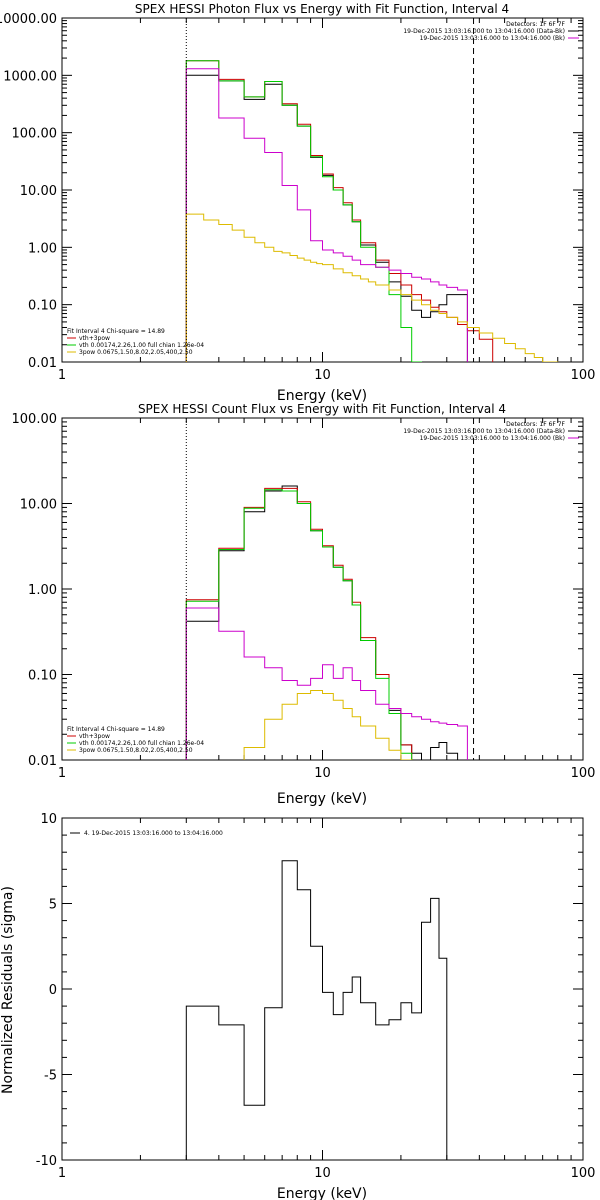  Describe the element at coordinates (46, 1161) in the screenshot. I see `y-tick-label: -10` at that location.